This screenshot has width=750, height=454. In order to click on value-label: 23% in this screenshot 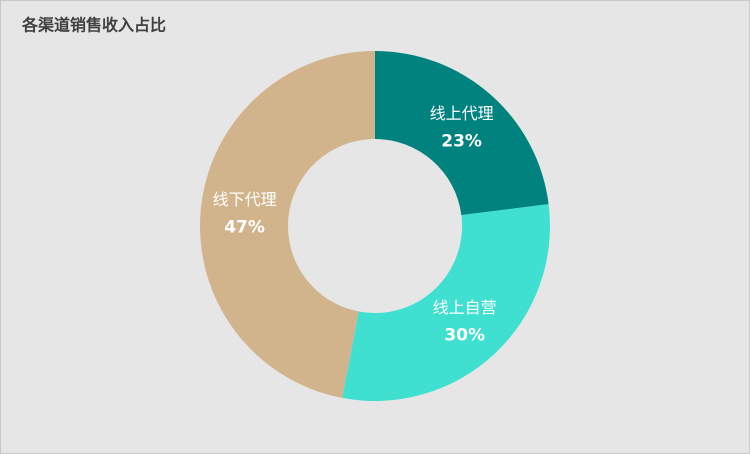, I will do `click(461, 142)`.